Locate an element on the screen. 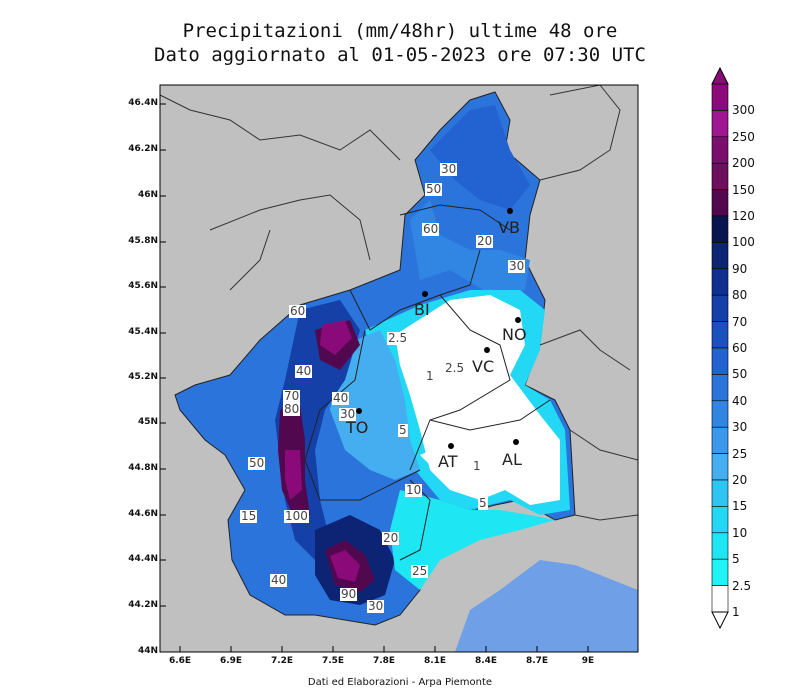 Image resolution: width=800 pixels, height=693 pixels. zone-vco is located at coordinates (470, 250).